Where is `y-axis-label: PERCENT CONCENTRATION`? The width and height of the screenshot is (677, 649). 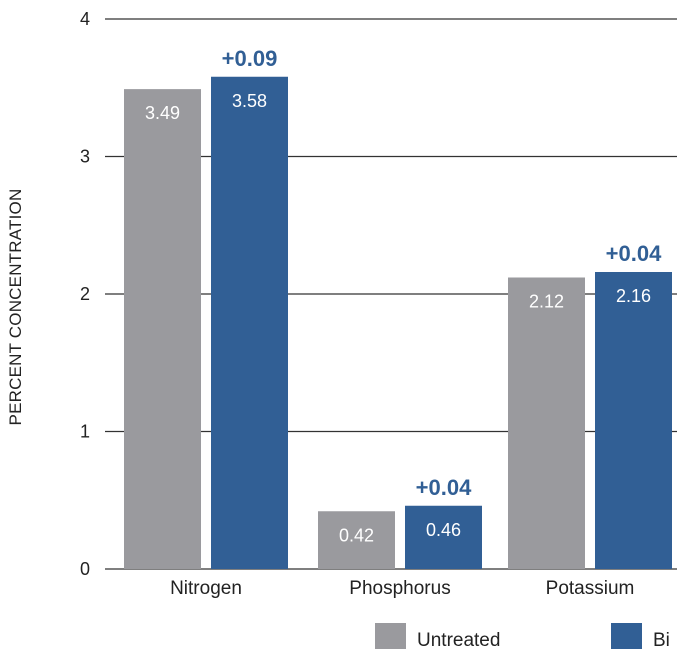
y-axis-label: PERCENT CONCENTRATION is located at coordinates (15, 307).